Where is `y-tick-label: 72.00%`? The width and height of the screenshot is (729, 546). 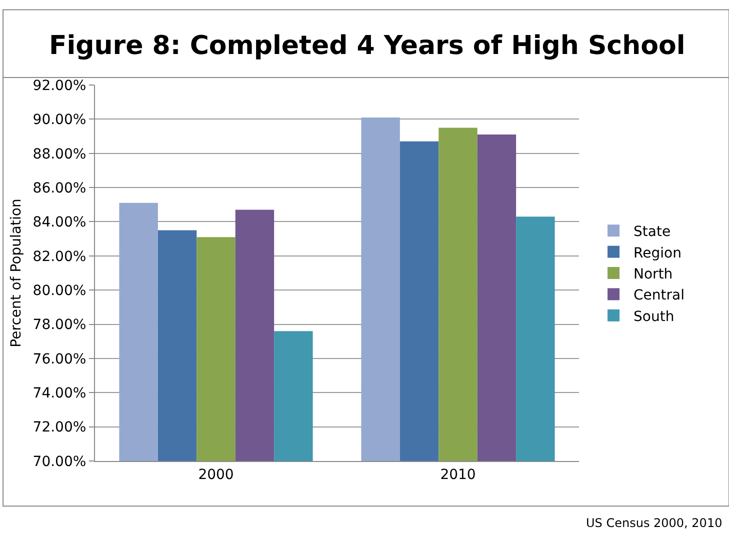 y-tick-label: 72.00% is located at coordinates (59, 428).